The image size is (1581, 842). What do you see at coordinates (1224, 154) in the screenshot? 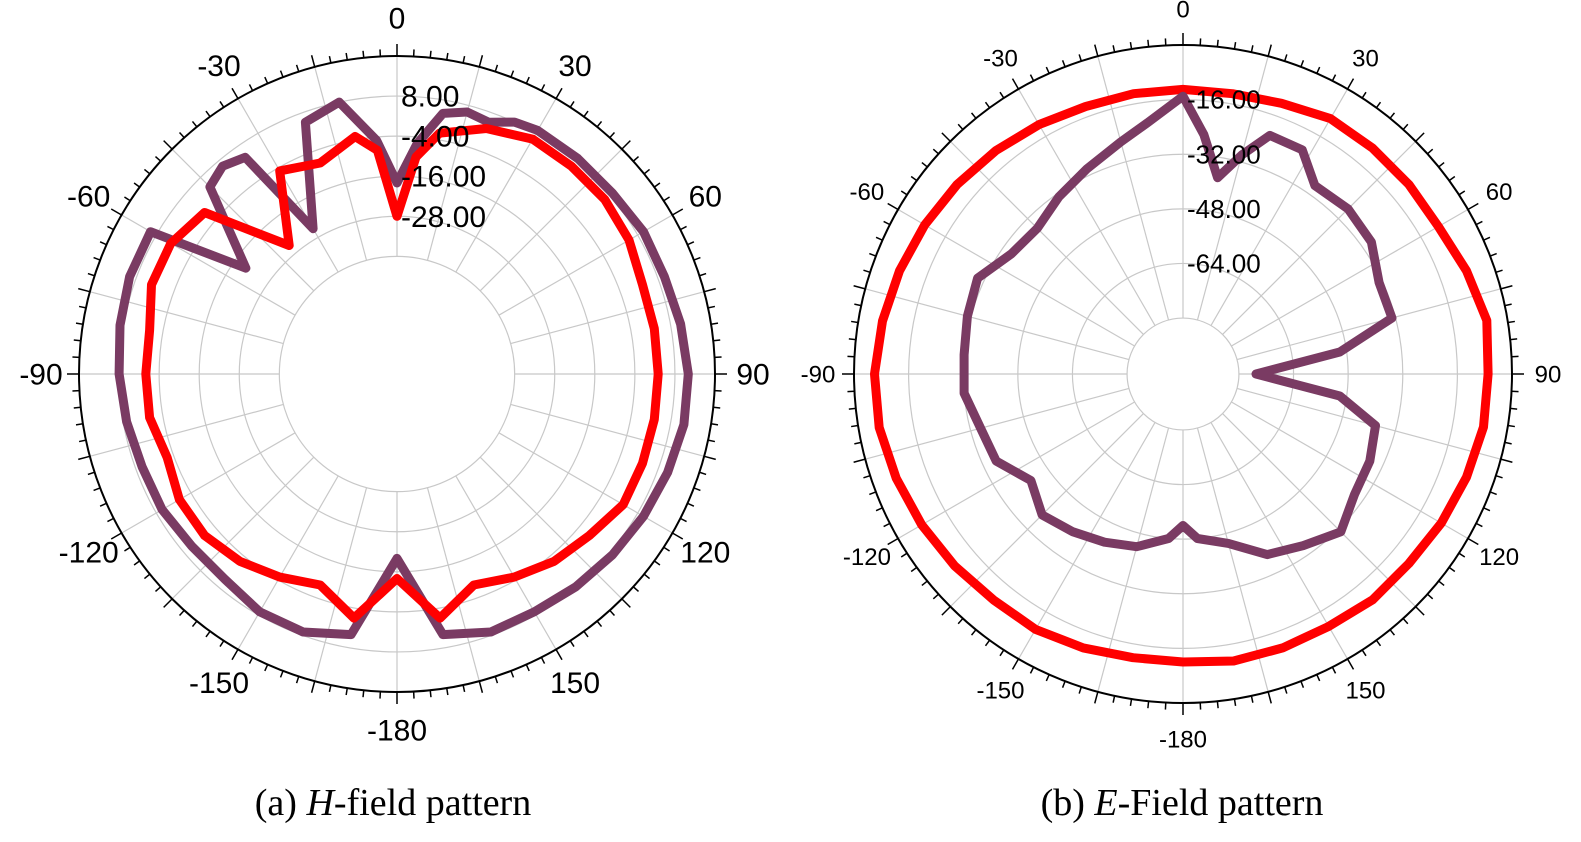
I see `radial-tick-label: -32.00` at bounding box center [1224, 154].